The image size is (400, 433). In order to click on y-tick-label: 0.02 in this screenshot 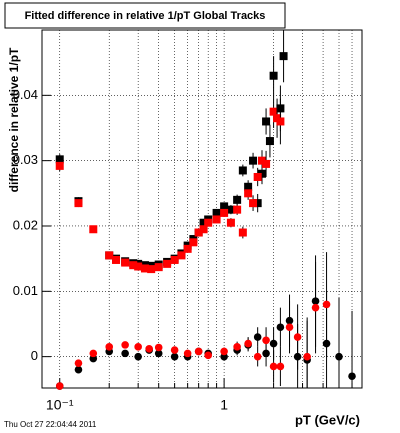, I will do `click(25, 224)`.